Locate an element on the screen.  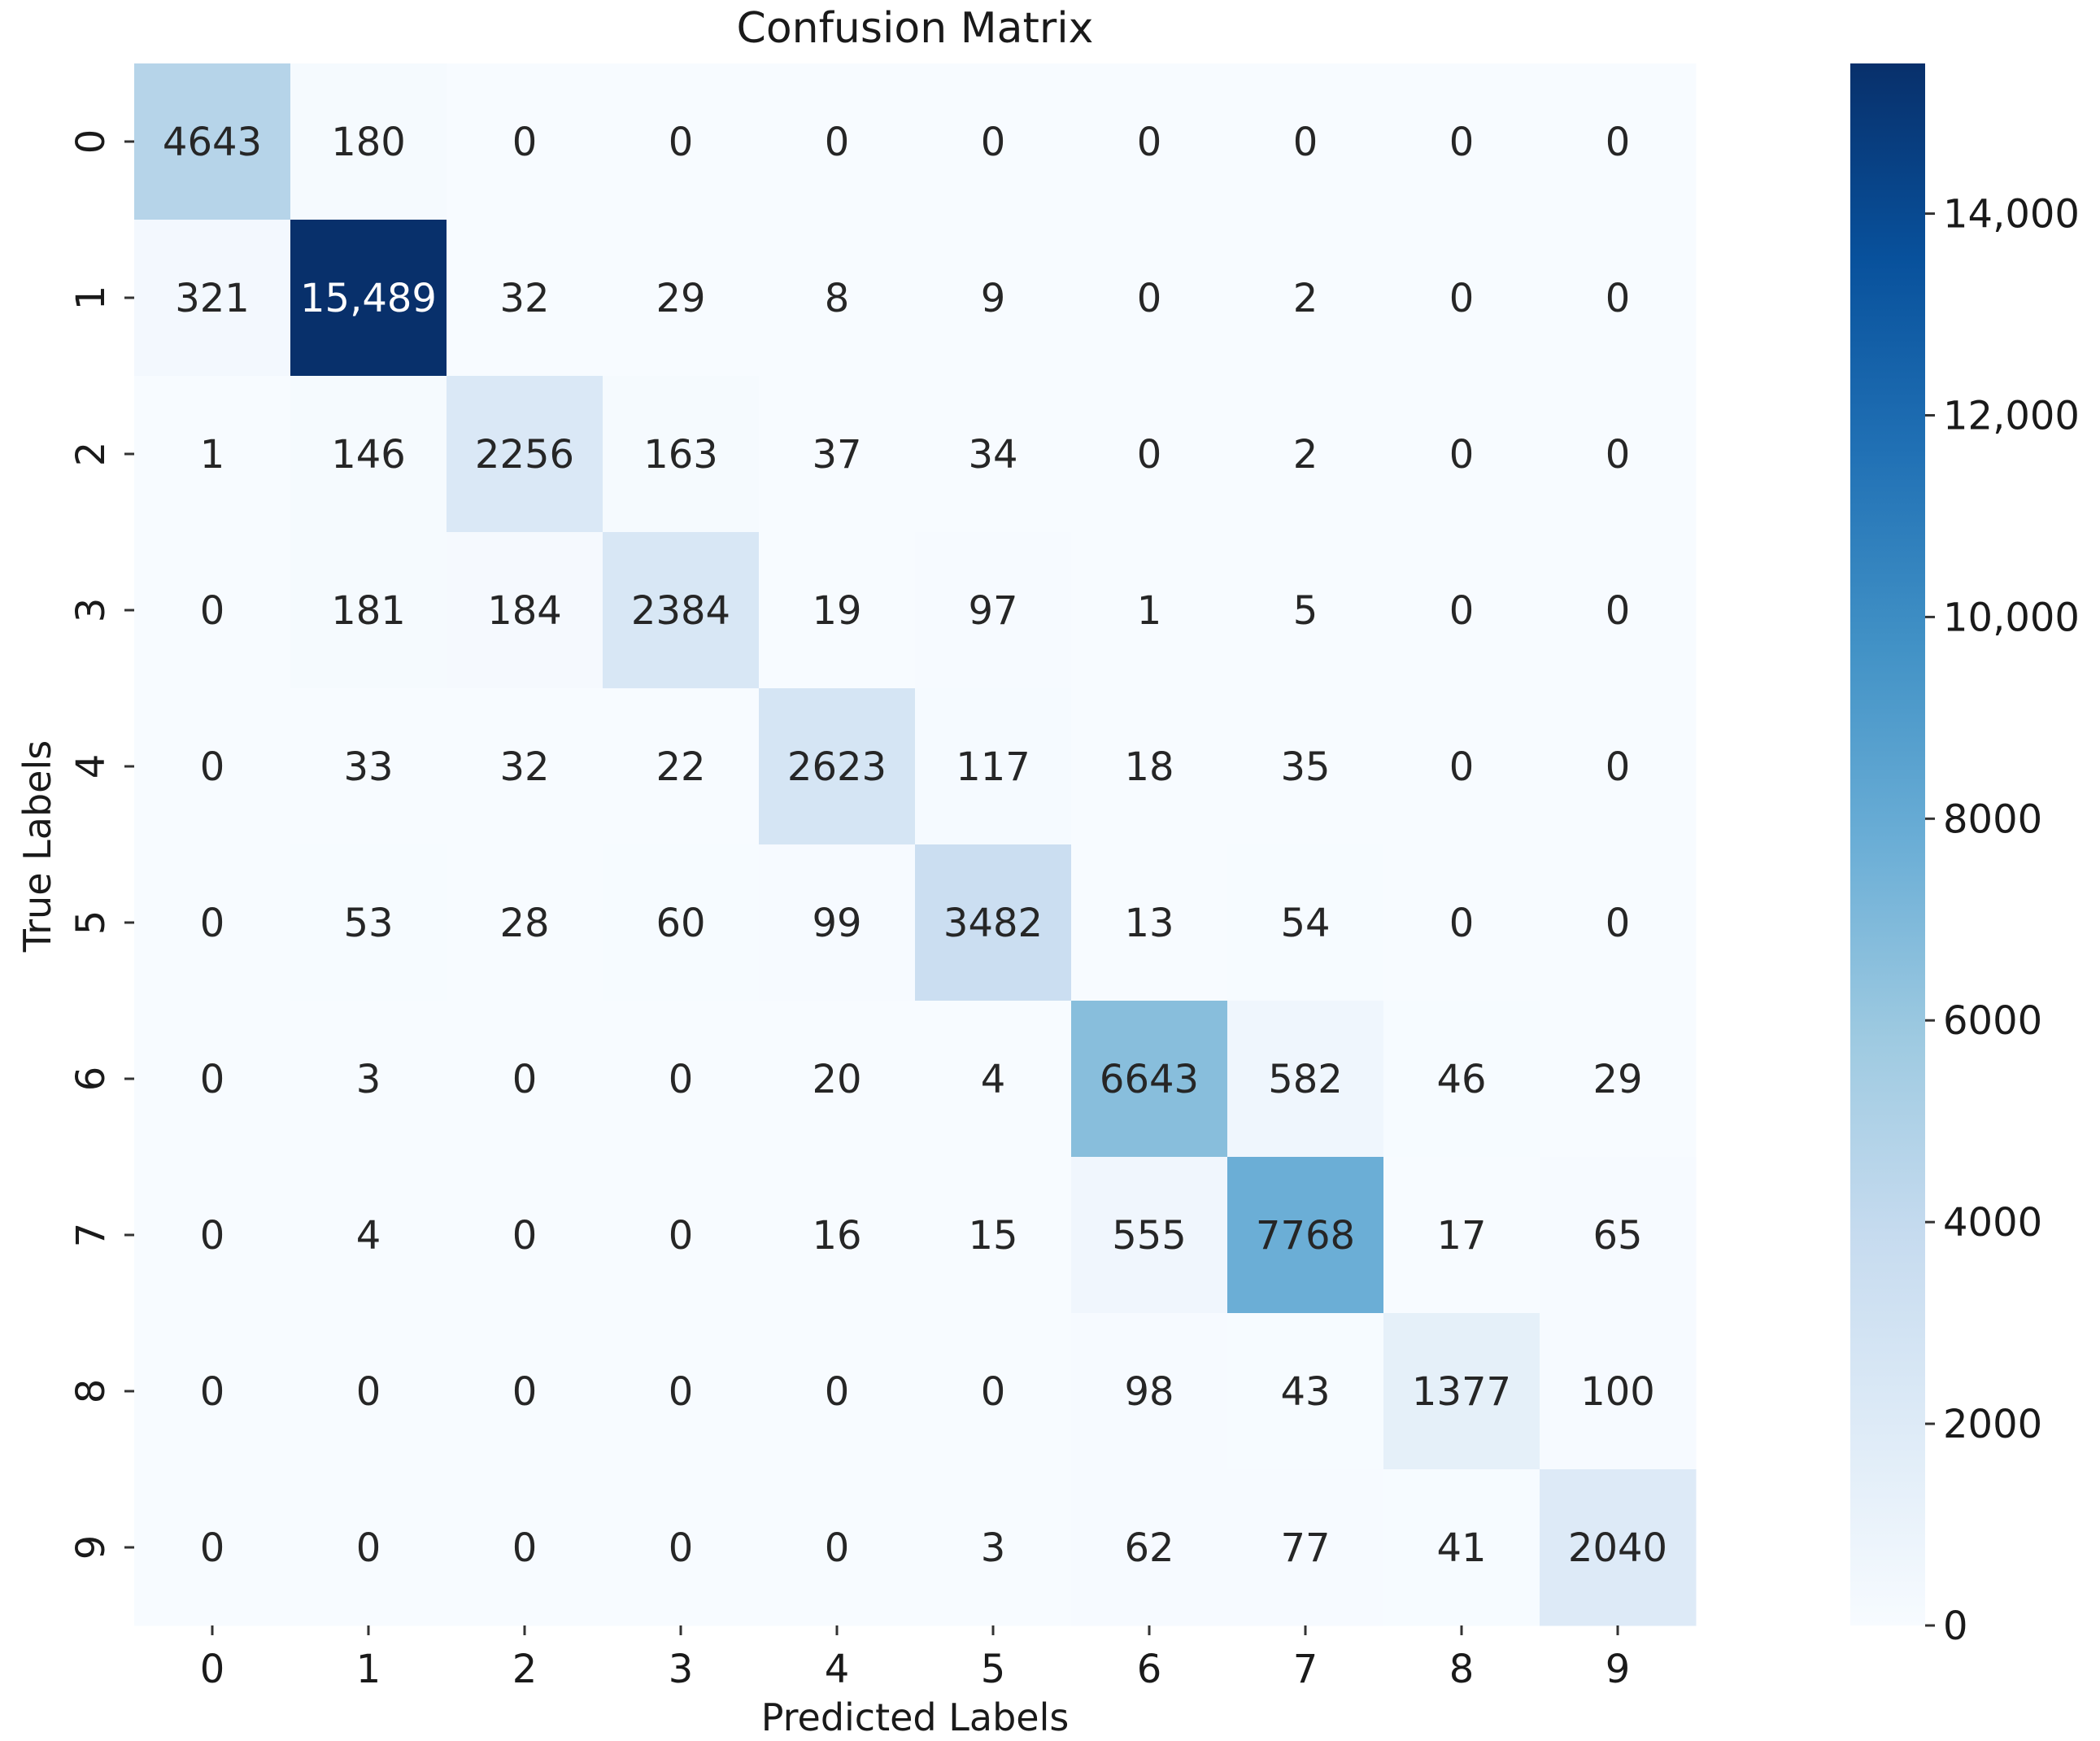
colorbar-tick-label: 12,000 is located at coordinates (2011, 416).